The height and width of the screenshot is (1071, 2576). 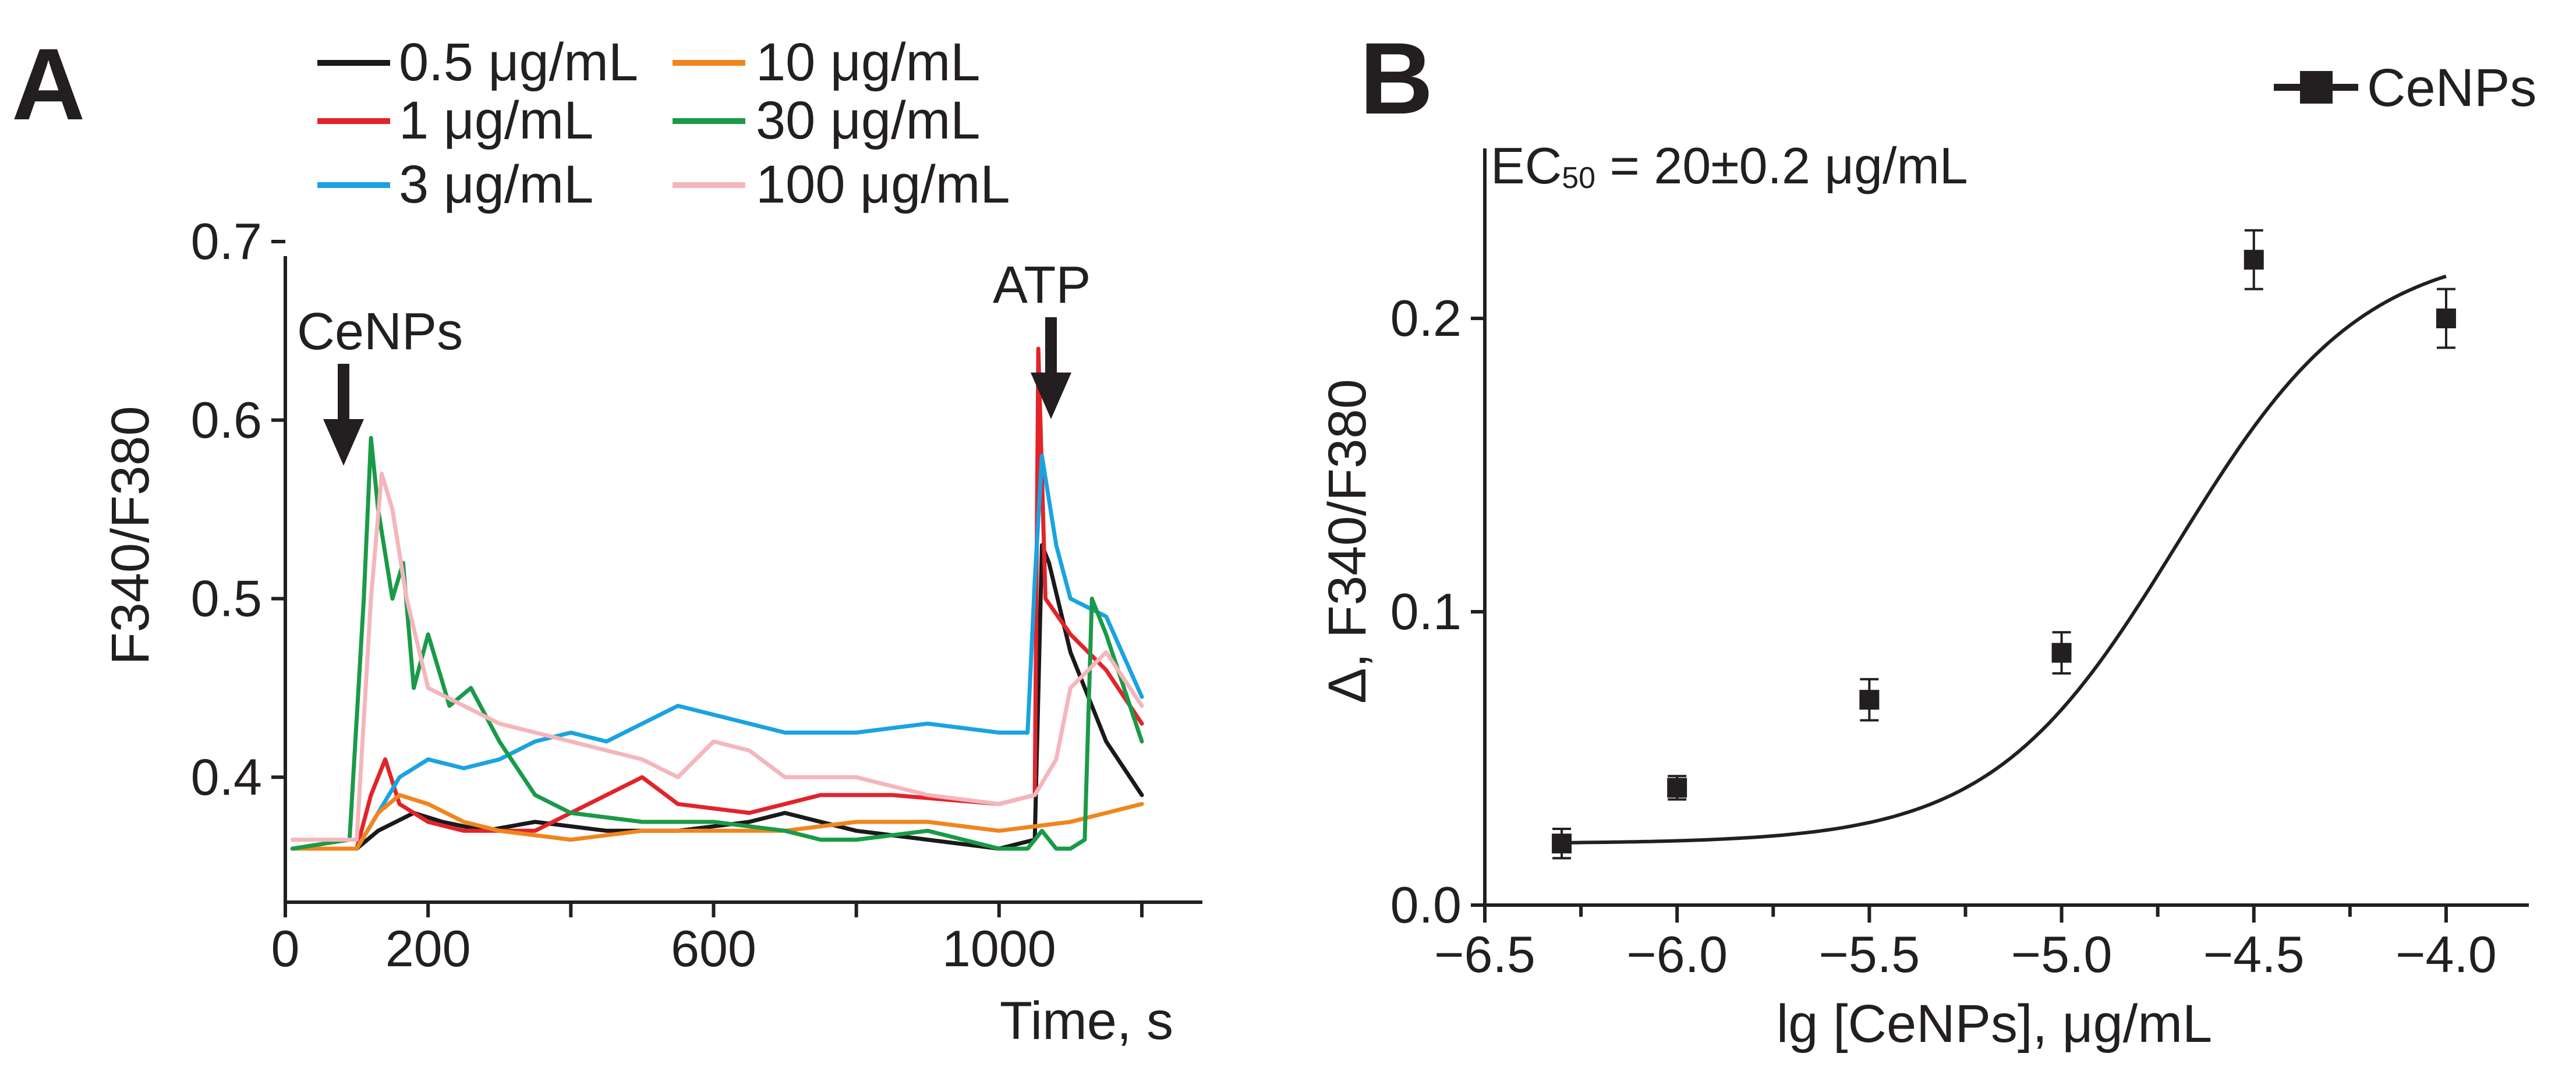 I want to click on y-tick-label-a: 0.7, so click(x=226, y=241).